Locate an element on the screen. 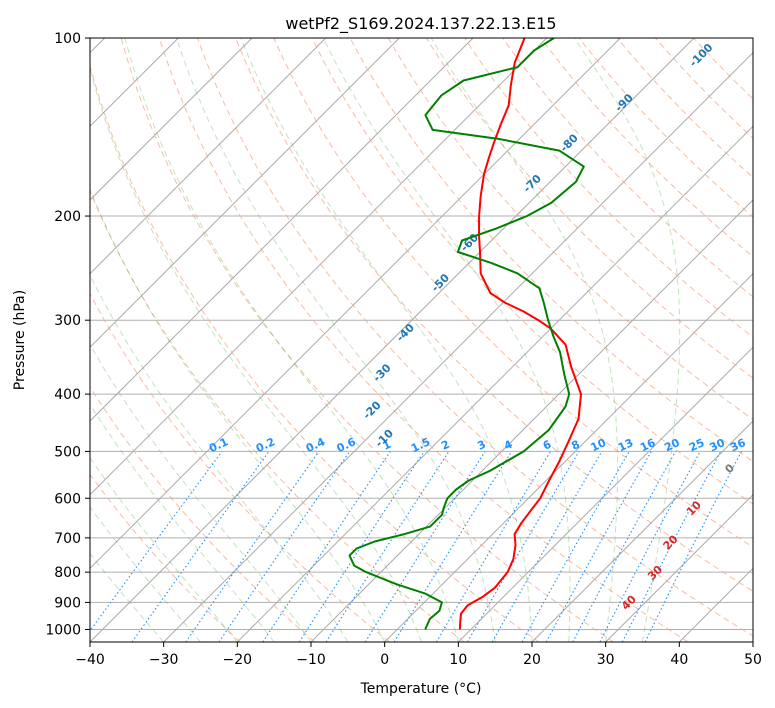 Image resolution: width=775 pixels, height=708 pixels. y-tick-label: 900 is located at coordinates (67, 603).